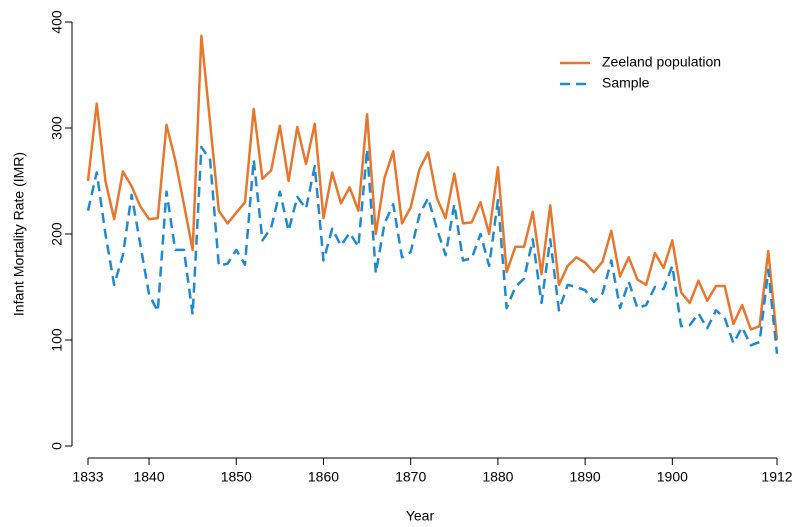 Image resolution: width=800 pixels, height=527 pixels. What do you see at coordinates (57, 446) in the screenshot?
I see `y-tick-label: 0` at bounding box center [57, 446].